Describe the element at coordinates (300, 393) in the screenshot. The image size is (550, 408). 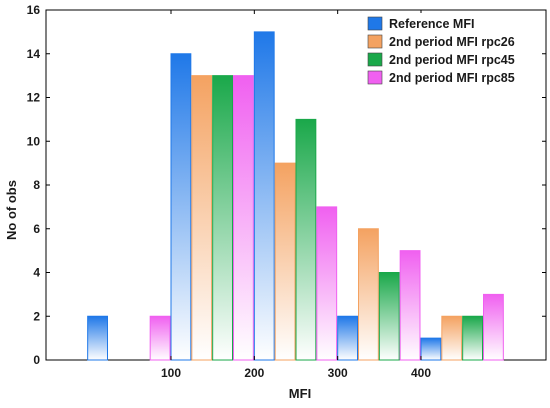
I see `x-axis-label: MFI` at that location.